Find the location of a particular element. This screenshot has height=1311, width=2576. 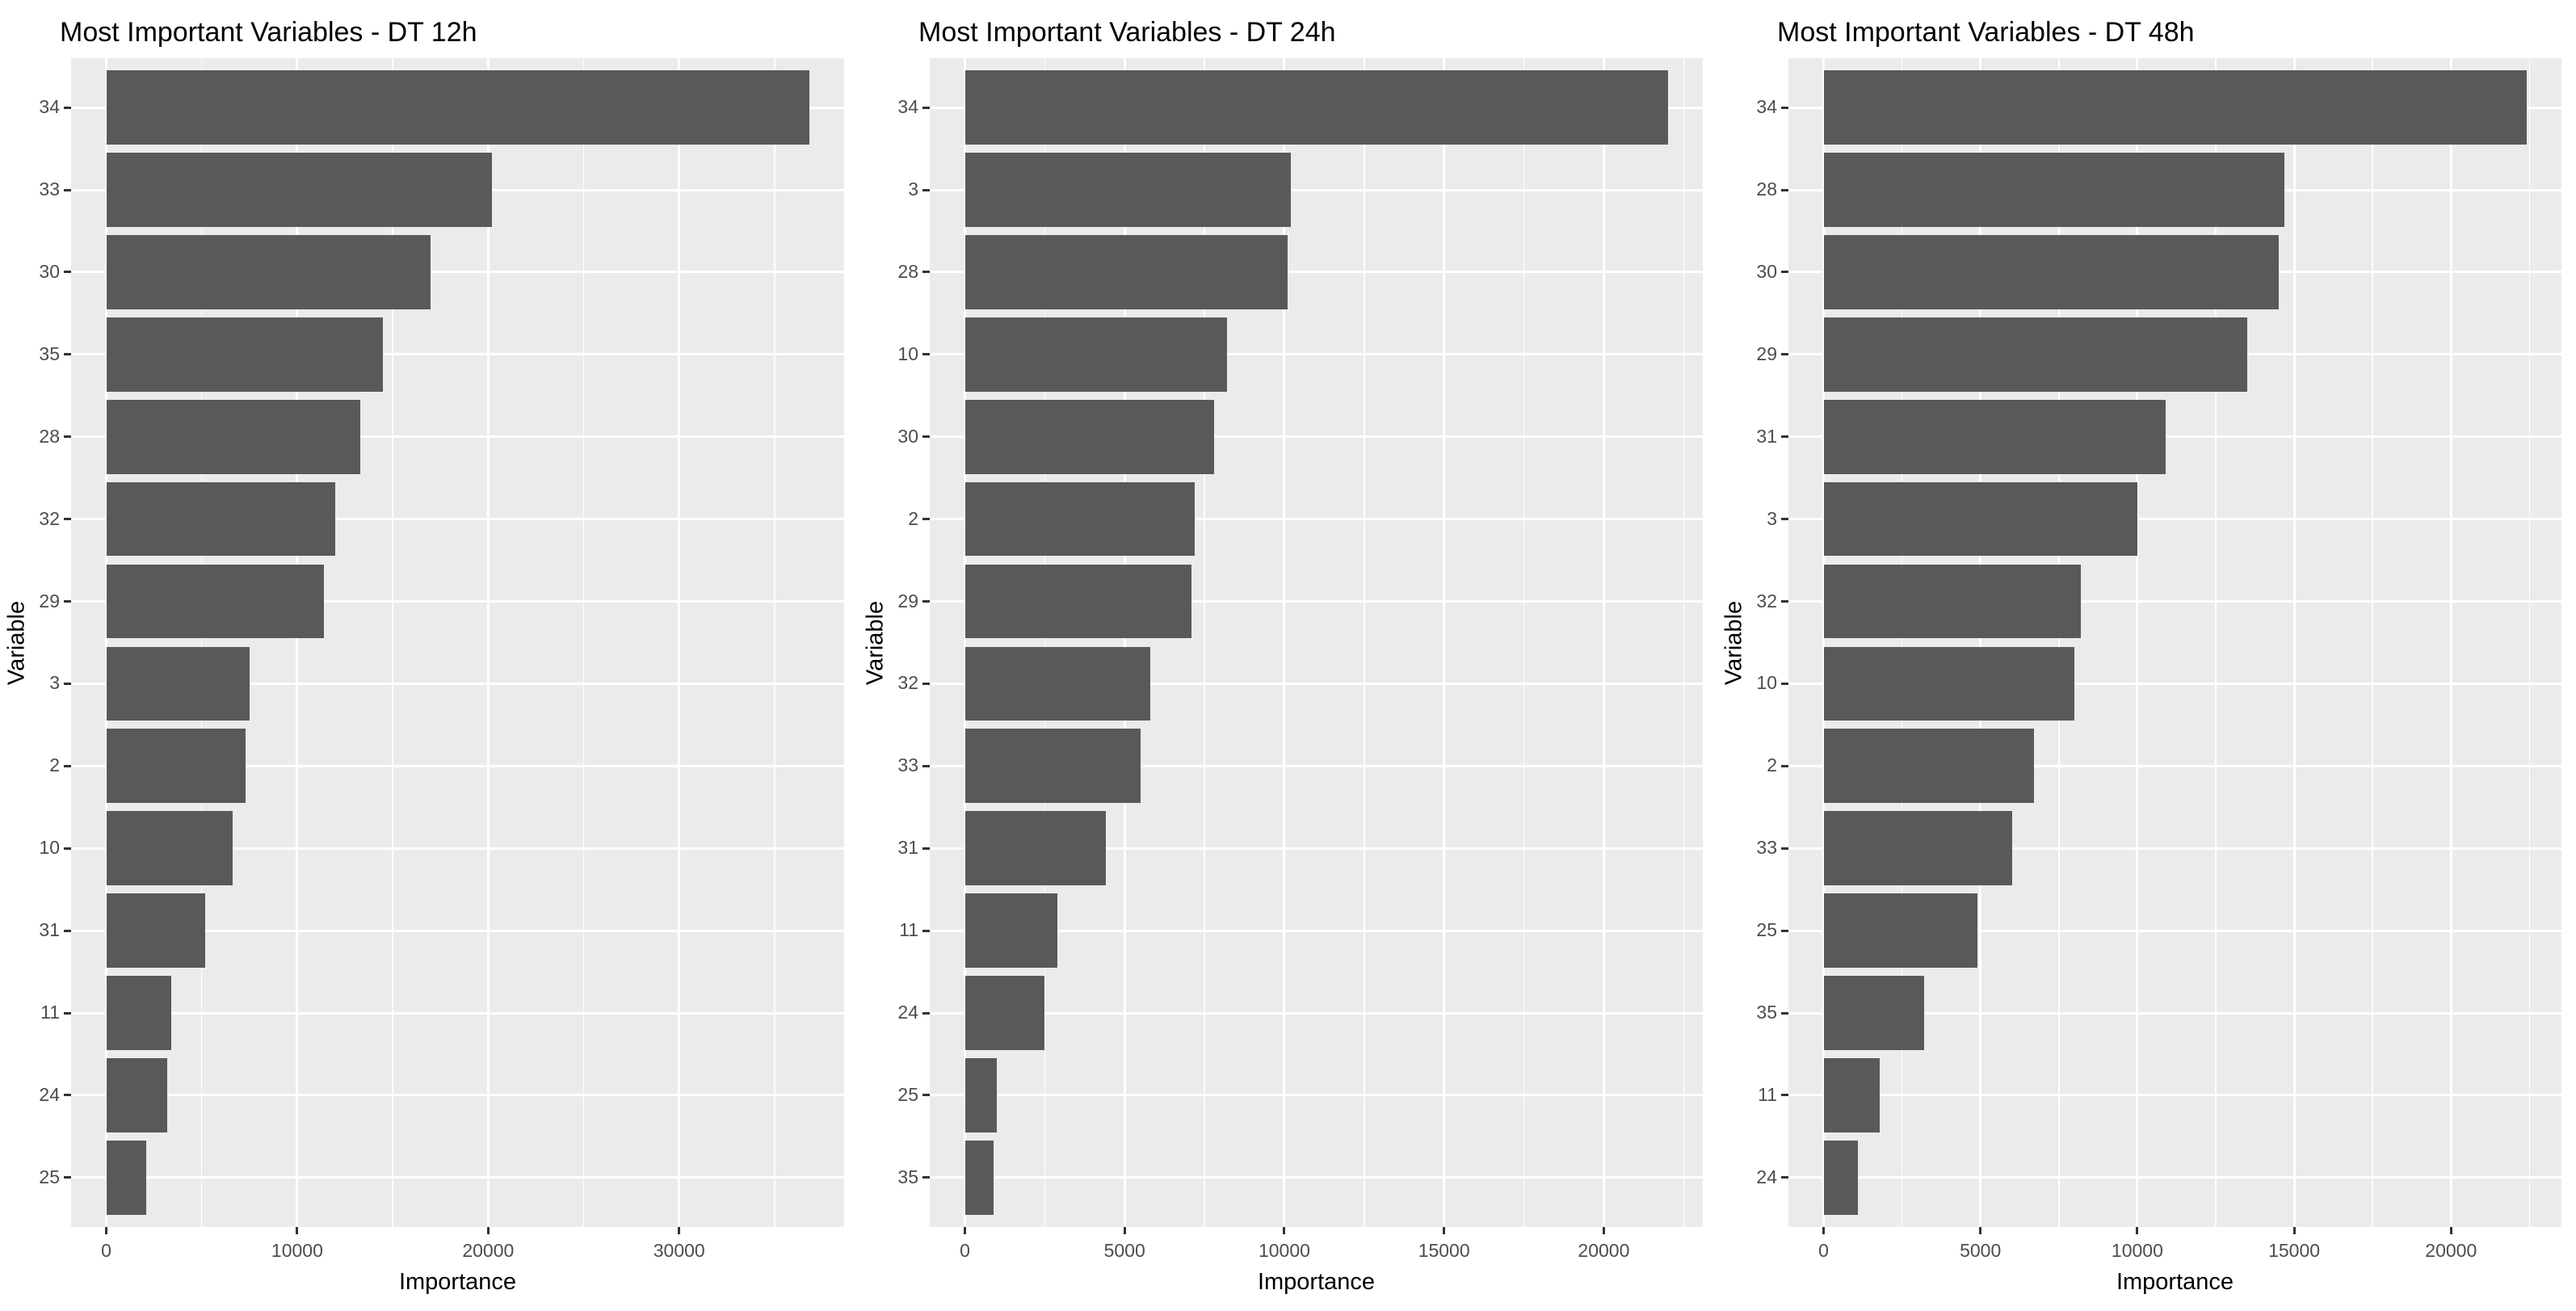

x-tick-label: 10000 is located at coordinates (297, 1250).